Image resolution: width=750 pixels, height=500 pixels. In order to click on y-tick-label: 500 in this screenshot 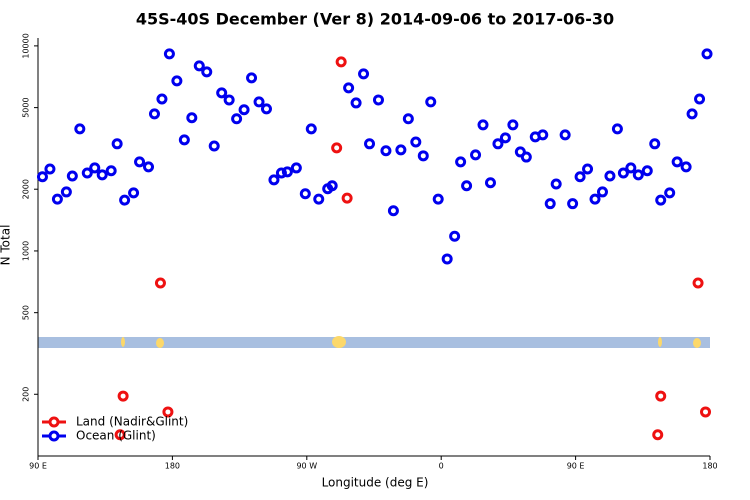, I will do `click(26, 312)`.